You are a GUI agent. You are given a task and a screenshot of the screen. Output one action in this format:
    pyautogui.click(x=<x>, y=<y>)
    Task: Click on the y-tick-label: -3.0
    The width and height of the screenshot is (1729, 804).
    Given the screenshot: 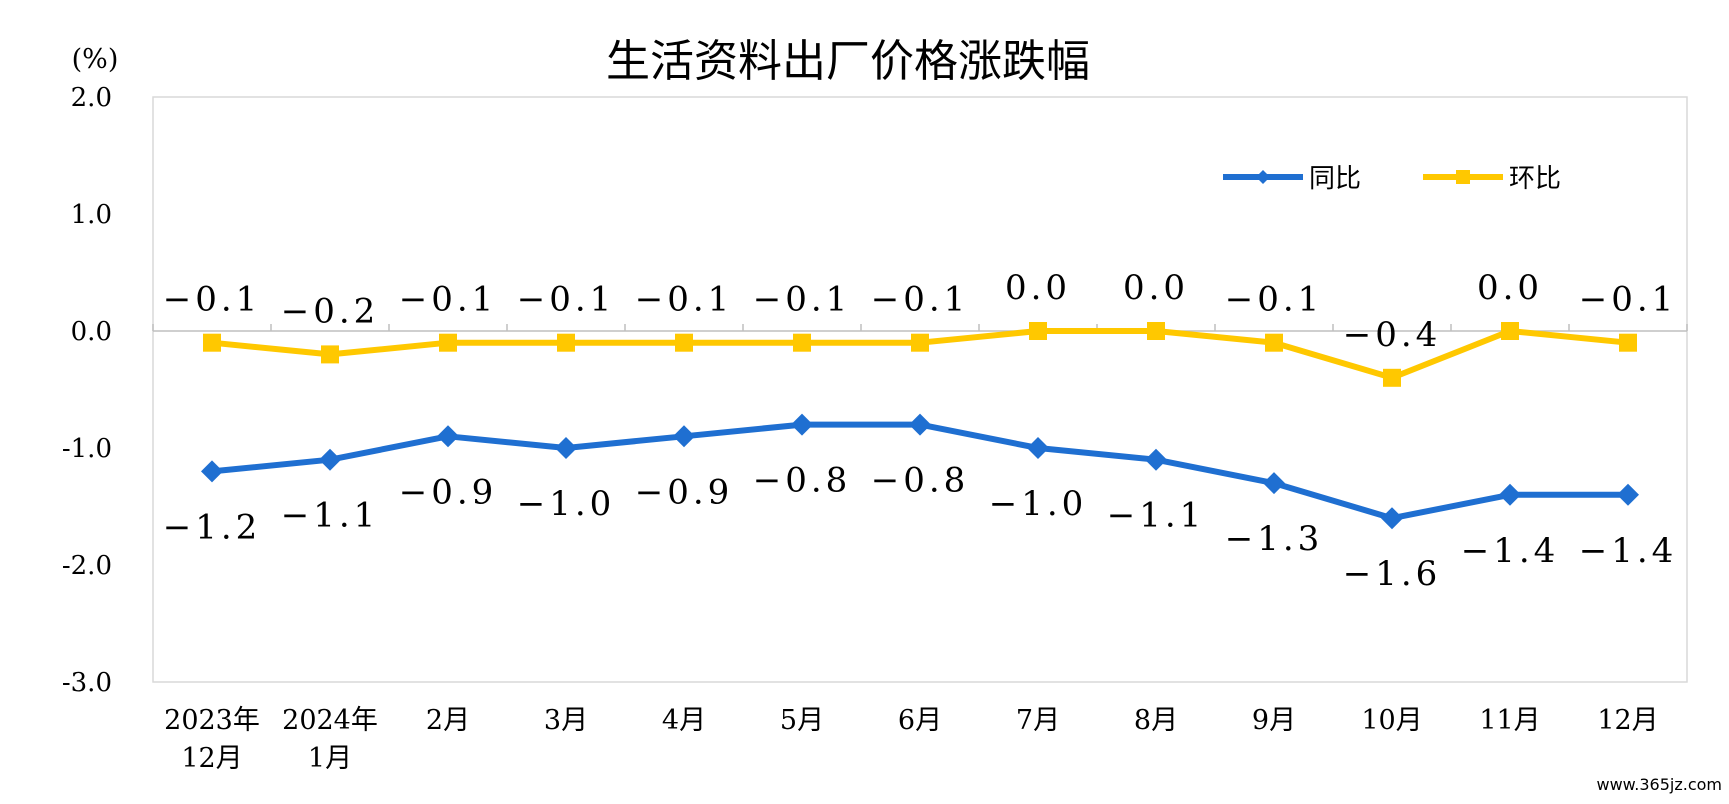 What is the action you would take?
    pyautogui.click(x=87, y=683)
    